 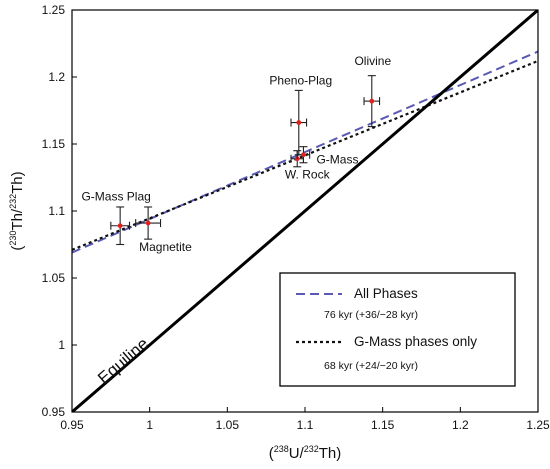 I want to click on y-tick-label: 1.25, so click(x=54, y=10).